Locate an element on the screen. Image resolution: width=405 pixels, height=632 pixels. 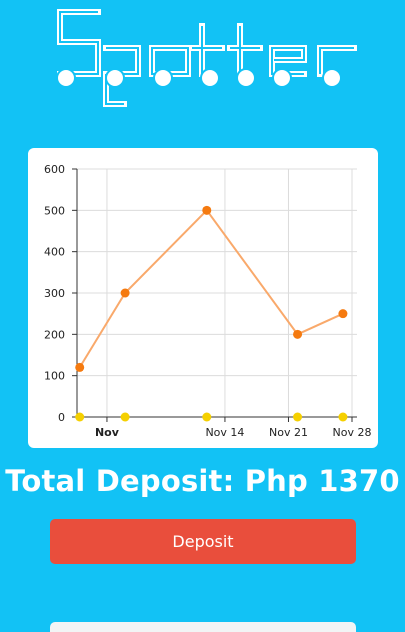
y-tick-label: 200 is located at coordinates (54, 334).